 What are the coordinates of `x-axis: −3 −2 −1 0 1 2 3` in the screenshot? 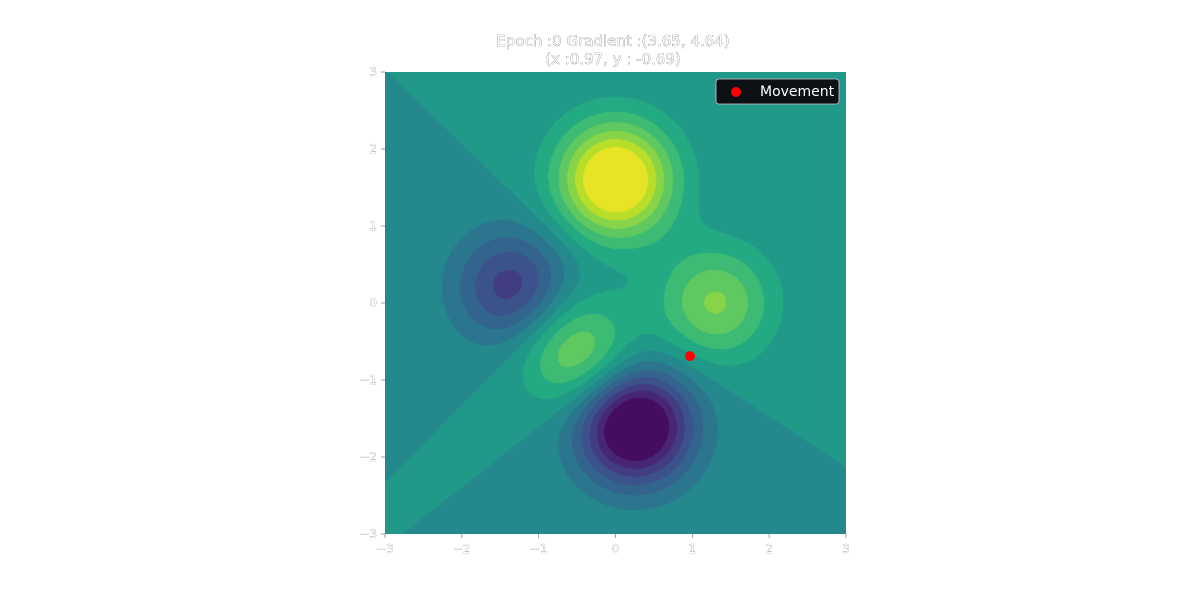 It's located at (613, 545).